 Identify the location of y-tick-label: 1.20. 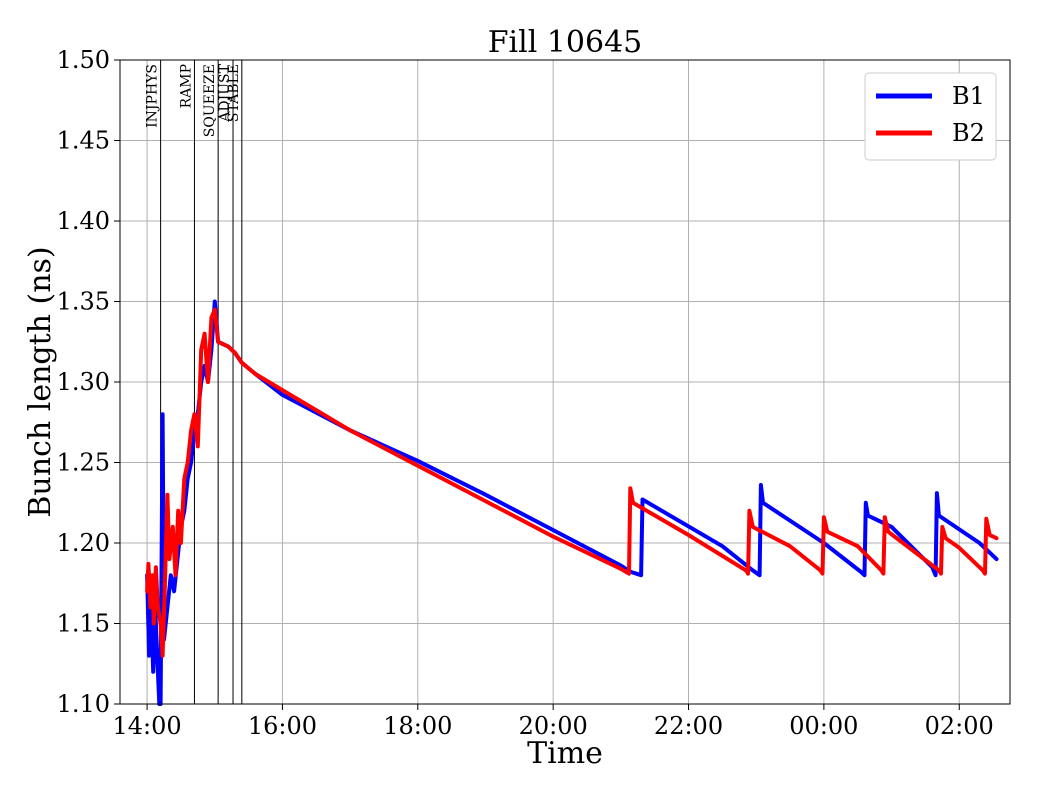
(83, 543).